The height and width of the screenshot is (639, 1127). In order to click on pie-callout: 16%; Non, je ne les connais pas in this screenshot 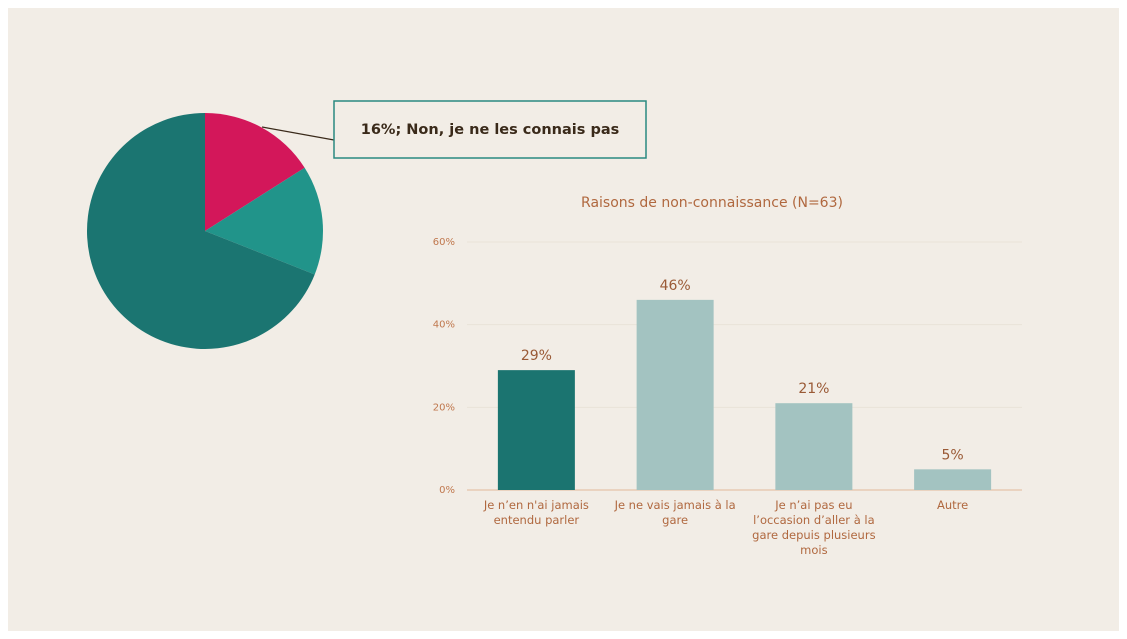, I will do `click(490, 130)`.